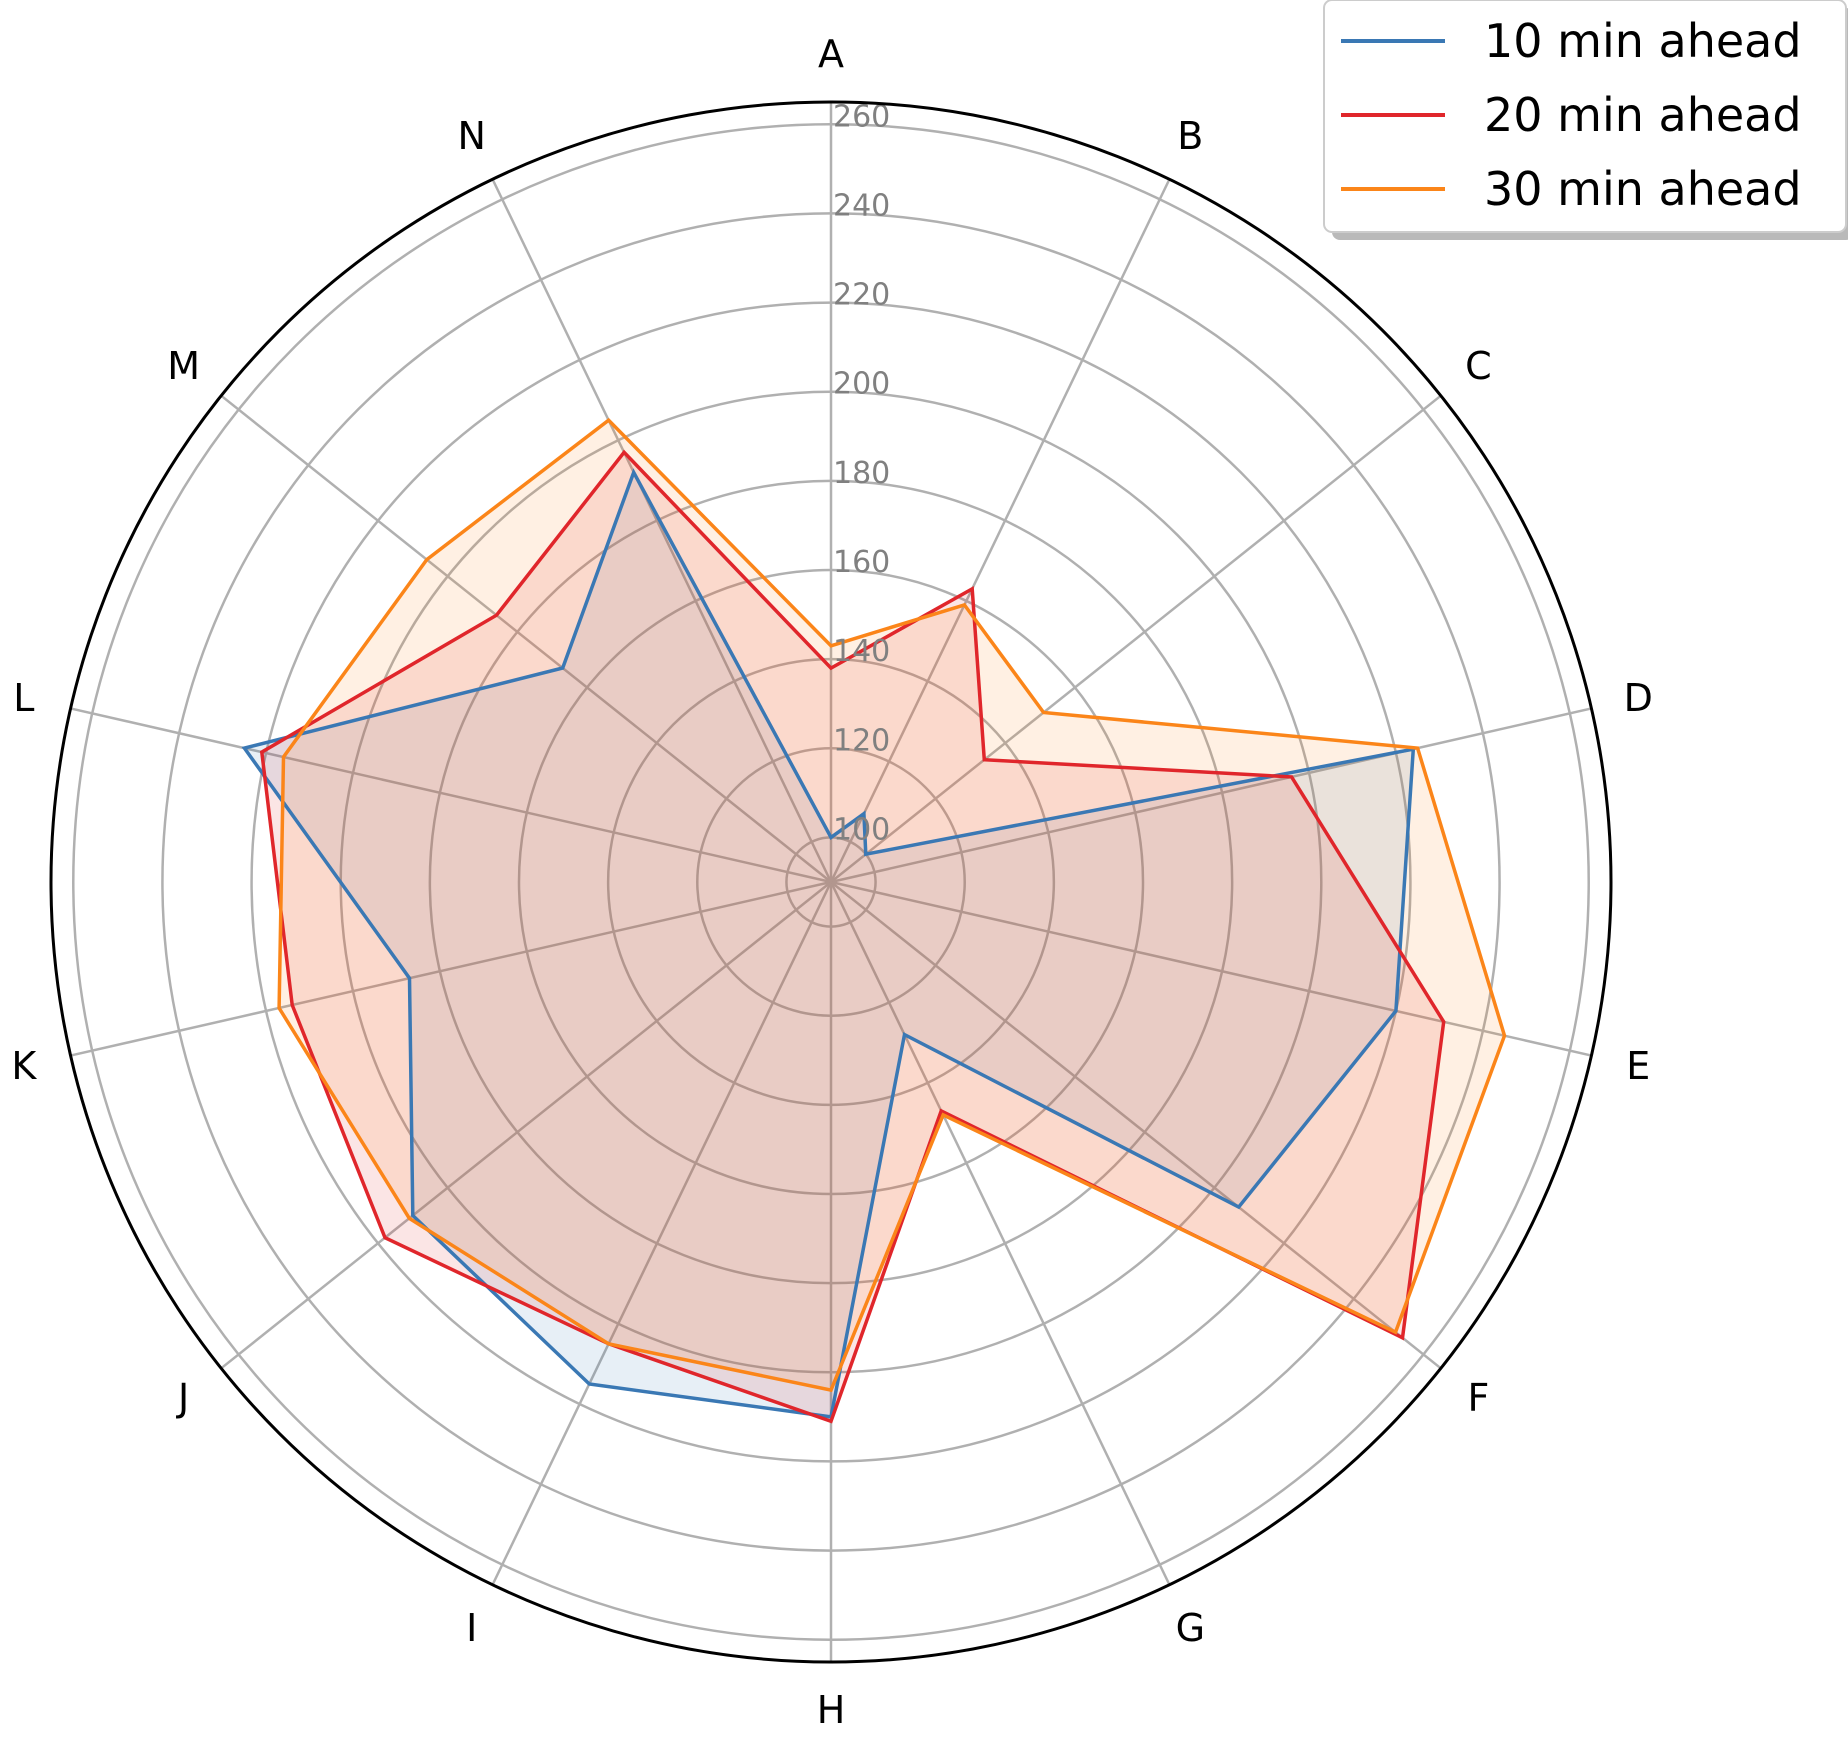 This screenshot has height=1740, width=1848. What do you see at coordinates (861, 651) in the screenshot?
I see `radial-tick-label: 140` at bounding box center [861, 651].